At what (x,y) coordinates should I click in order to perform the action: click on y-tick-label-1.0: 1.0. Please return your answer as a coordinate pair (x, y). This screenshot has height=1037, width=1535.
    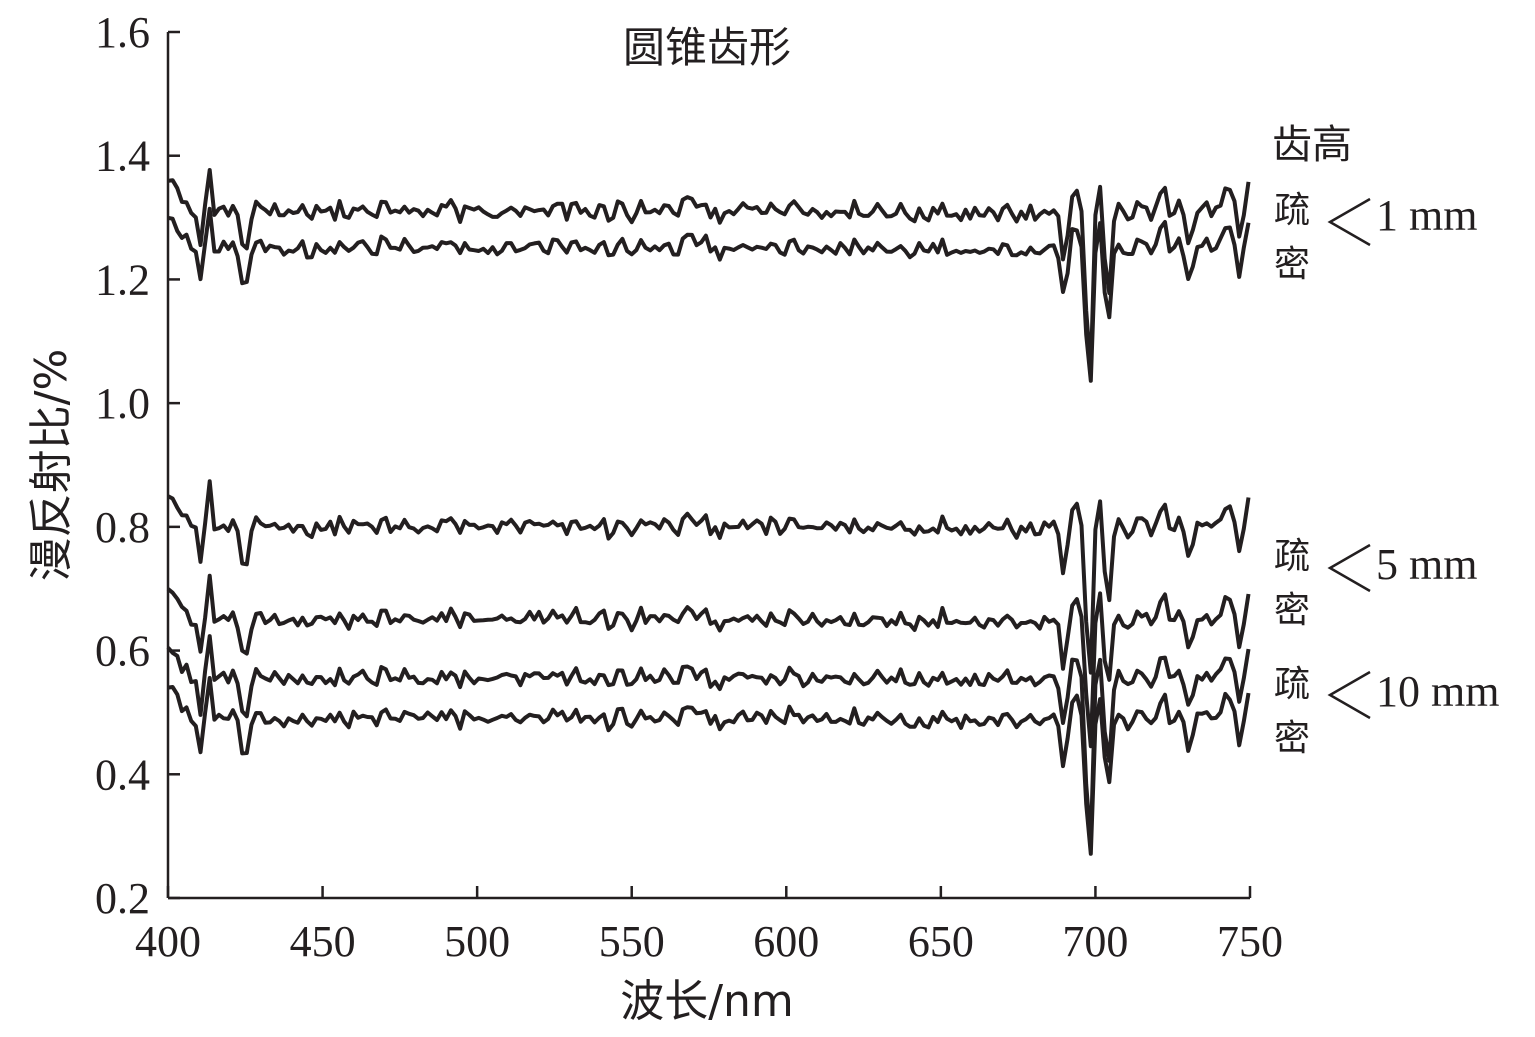
    Looking at the image, I should click on (122, 403).